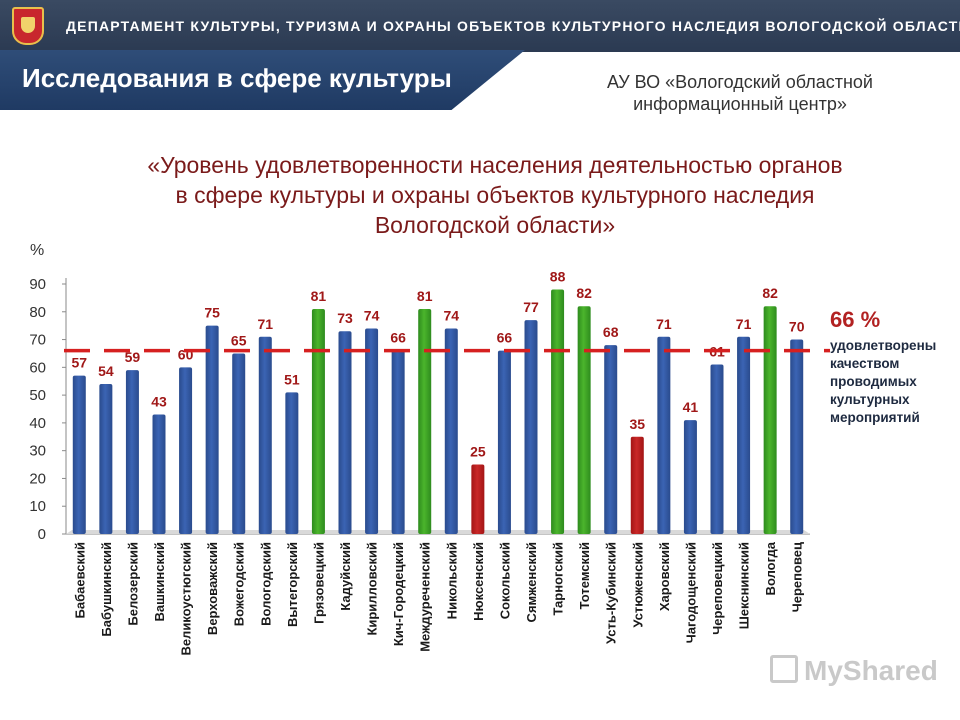 This screenshot has height=720, width=960. Describe the element at coordinates (438, 532) in the screenshot. I see `chart-floor` at that location.